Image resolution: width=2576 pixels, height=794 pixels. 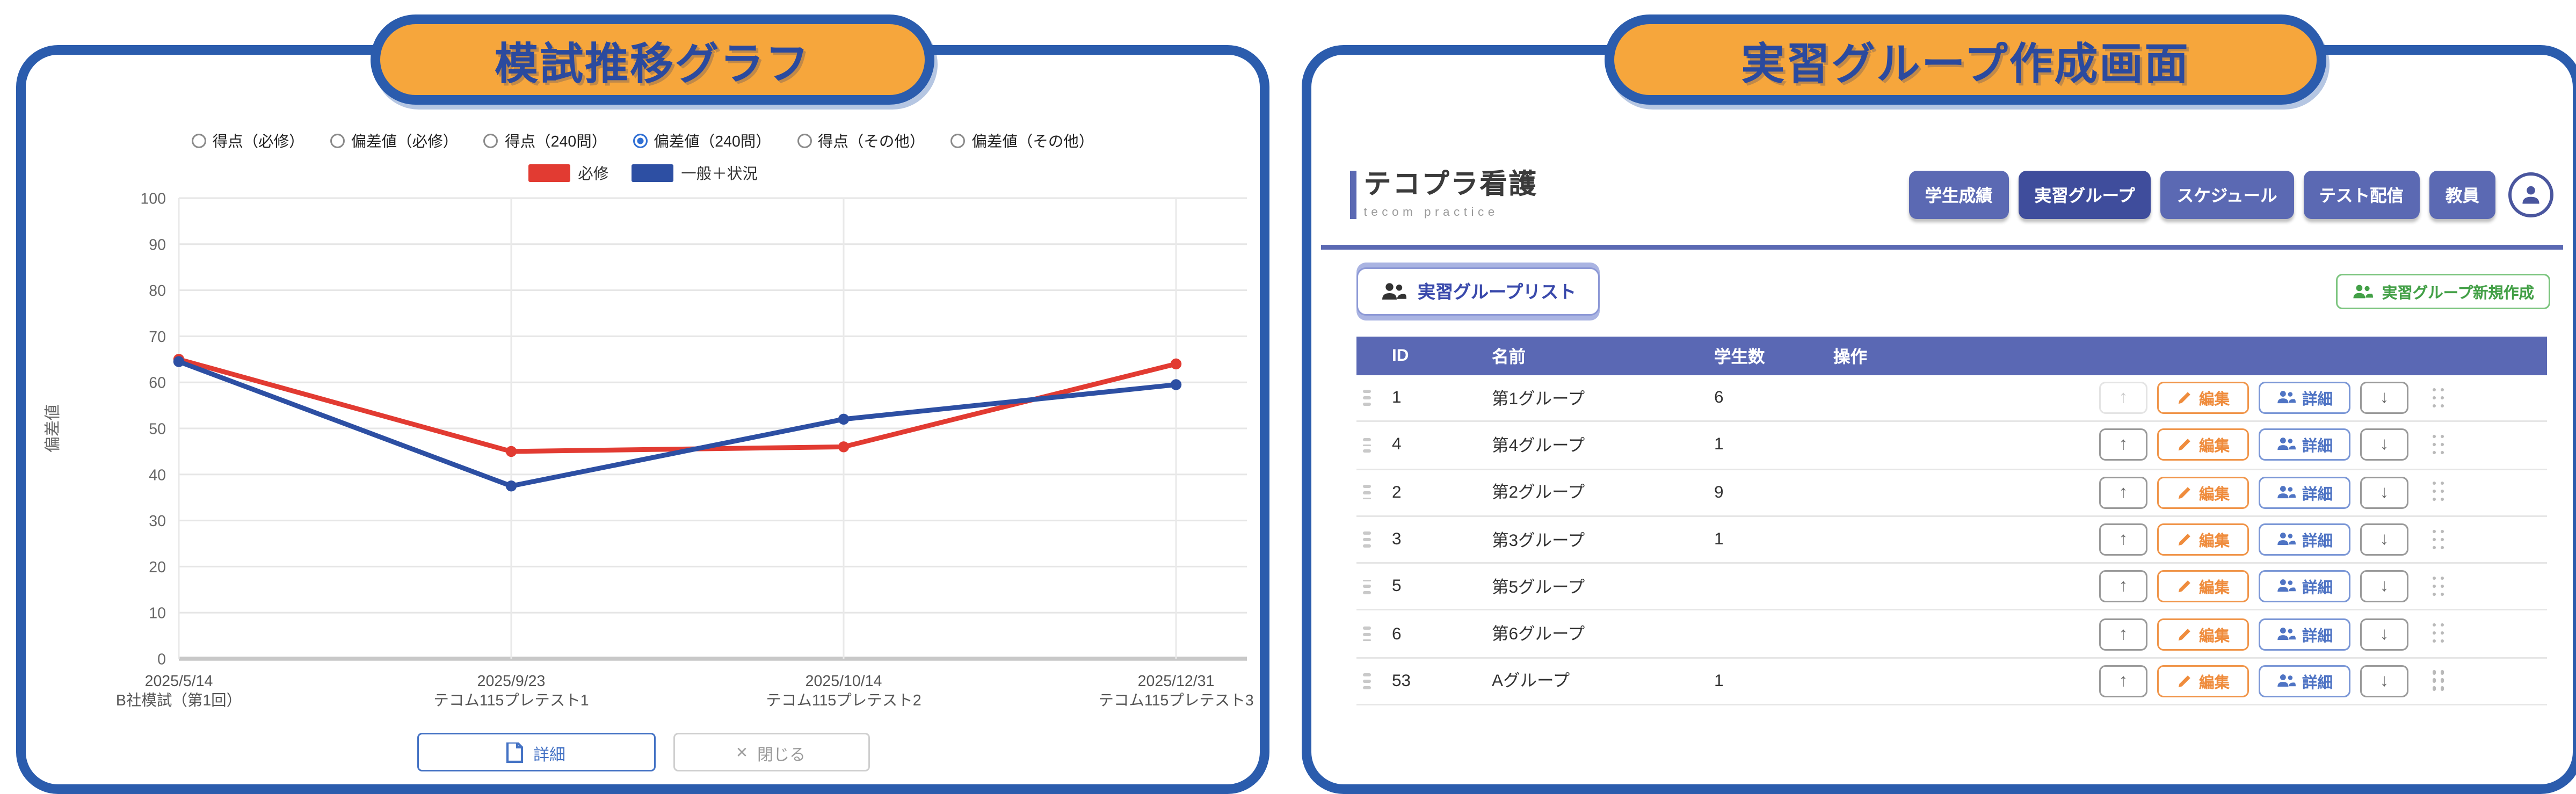 I want to click on metric-radio-option: 得点（必修）, so click(x=247, y=140).